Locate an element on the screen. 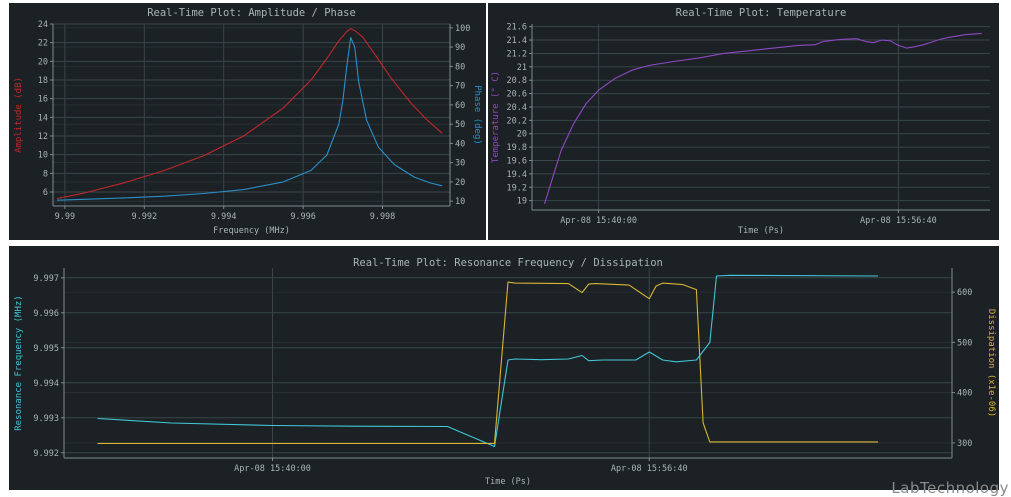 The image size is (1011, 497). x-tick-label: 9.992 is located at coordinates (145, 217).